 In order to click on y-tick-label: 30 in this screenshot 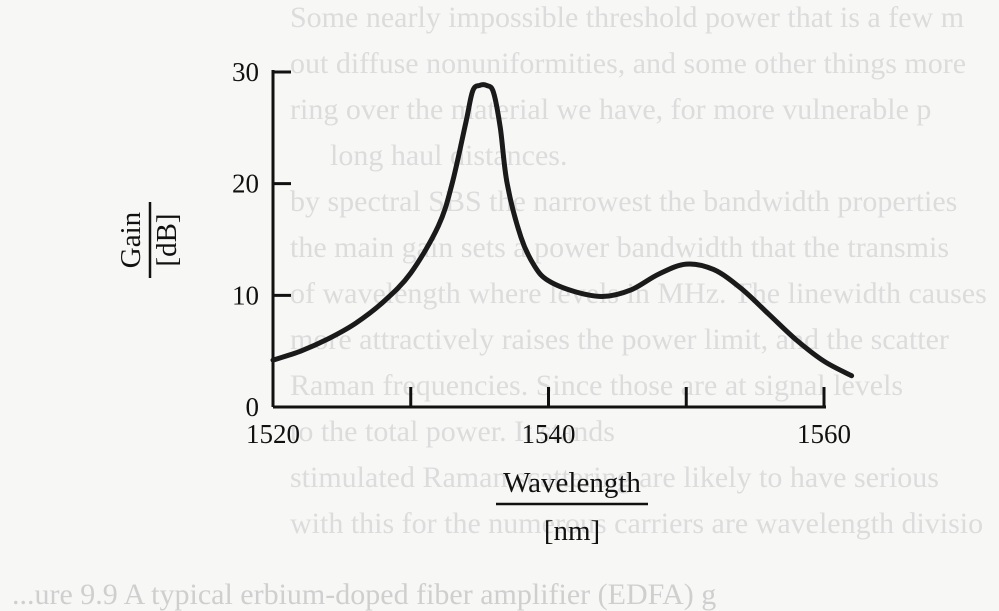, I will do `click(245, 72)`.